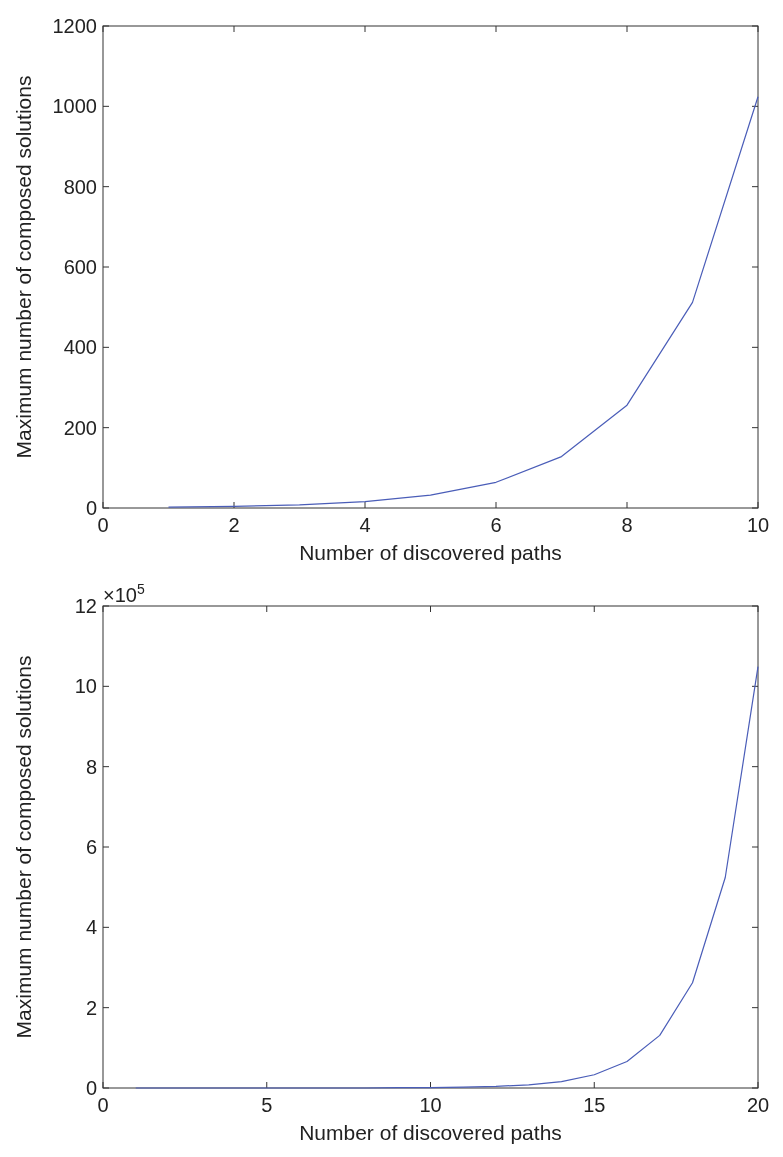 The height and width of the screenshot is (1157, 783). Describe the element at coordinates (365, 525) in the screenshot. I see `x-tick-label: 4` at that location.